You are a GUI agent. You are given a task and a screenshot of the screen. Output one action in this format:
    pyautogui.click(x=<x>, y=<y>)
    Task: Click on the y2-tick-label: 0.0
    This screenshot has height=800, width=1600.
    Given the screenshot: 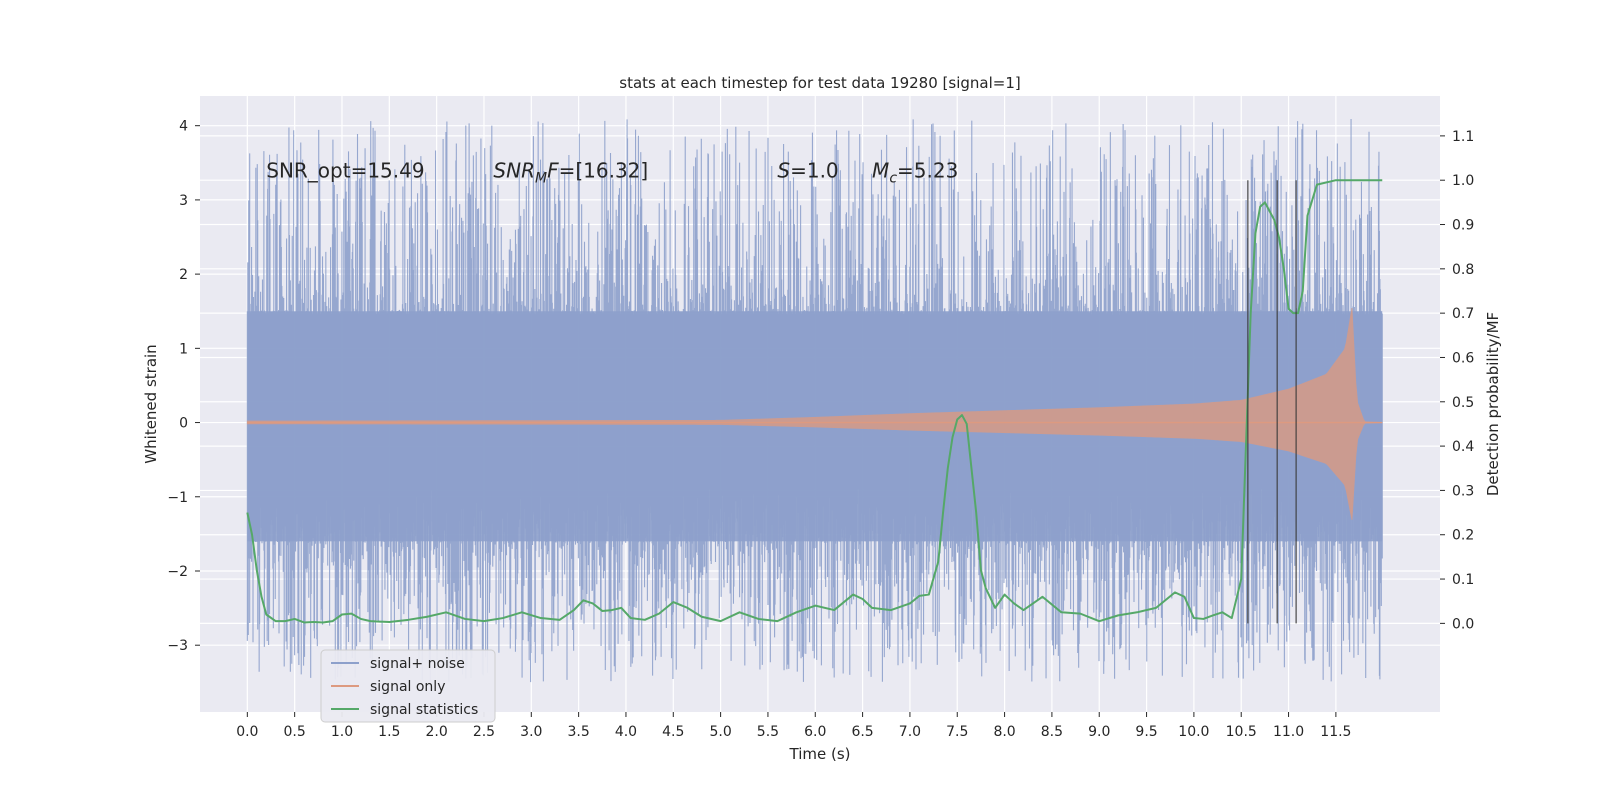 What is the action you would take?
    pyautogui.click(x=1463, y=624)
    